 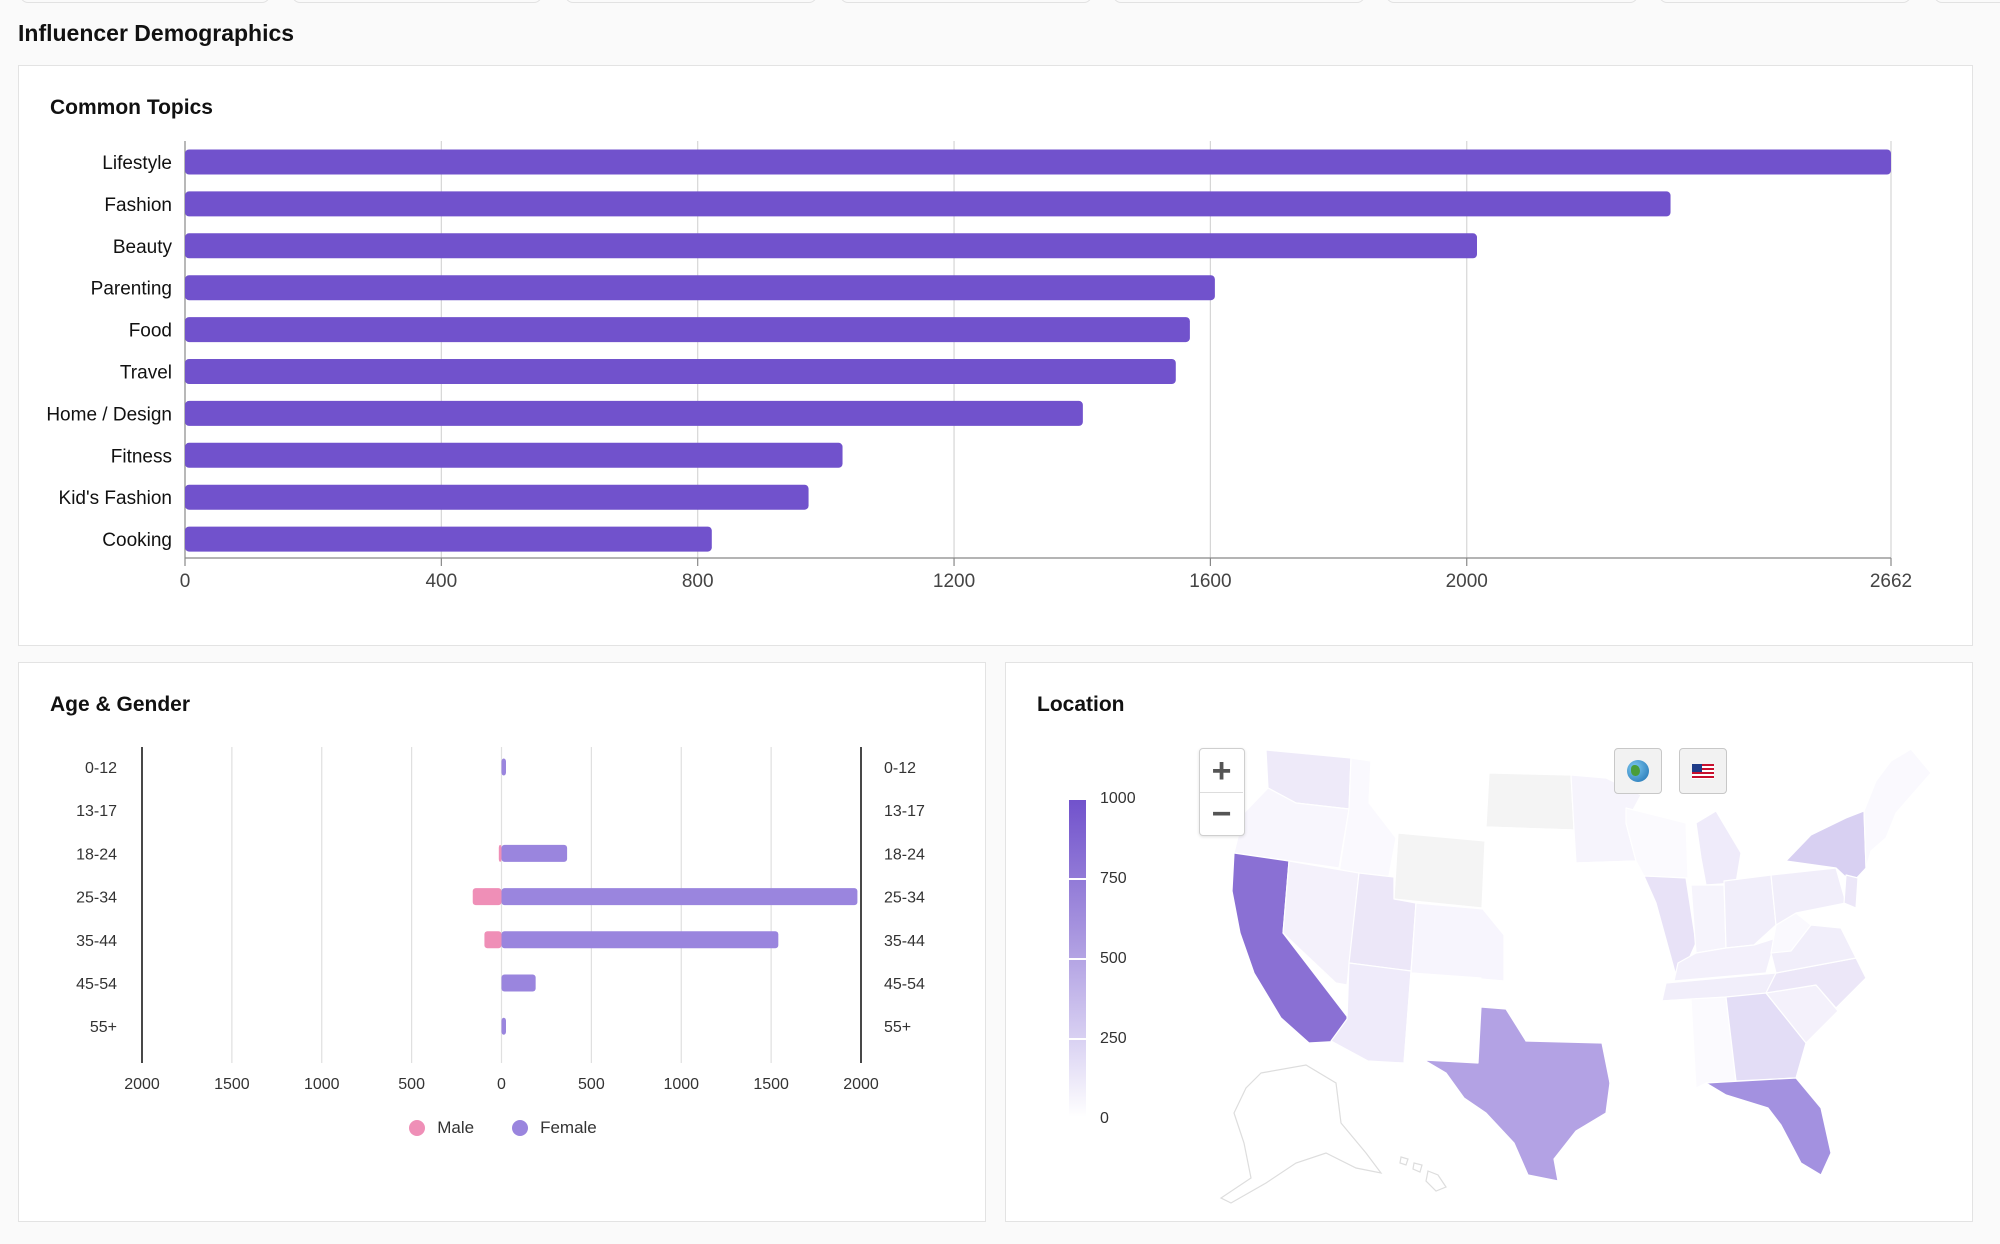 What do you see at coordinates (503, 1128) in the screenshot?
I see `age-gender-legend: Male Female` at bounding box center [503, 1128].